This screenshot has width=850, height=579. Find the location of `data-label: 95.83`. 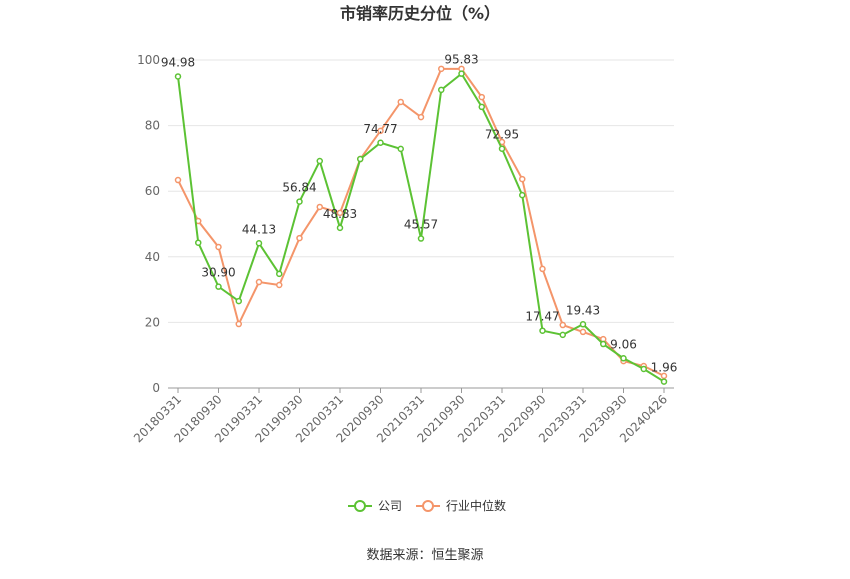

data-label: 95.83 is located at coordinates (461, 60).